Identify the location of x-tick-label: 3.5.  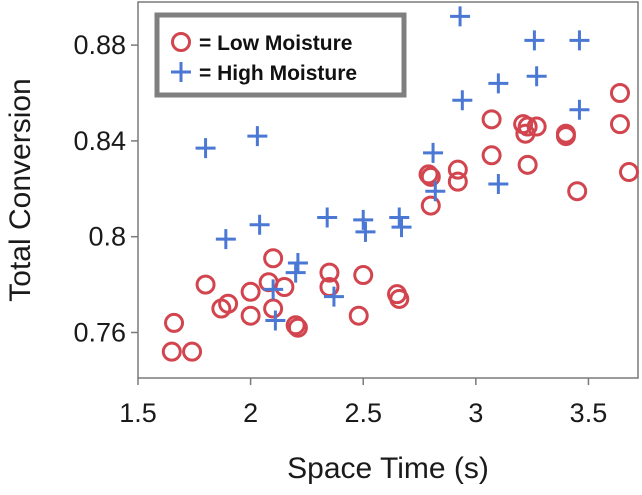
(589, 413).